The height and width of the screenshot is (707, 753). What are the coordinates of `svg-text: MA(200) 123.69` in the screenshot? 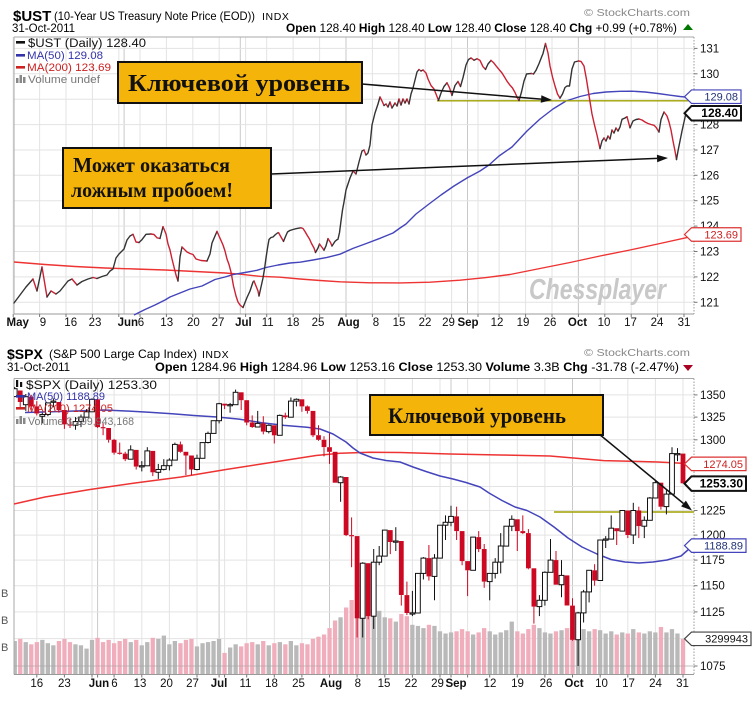 It's located at (69, 68).